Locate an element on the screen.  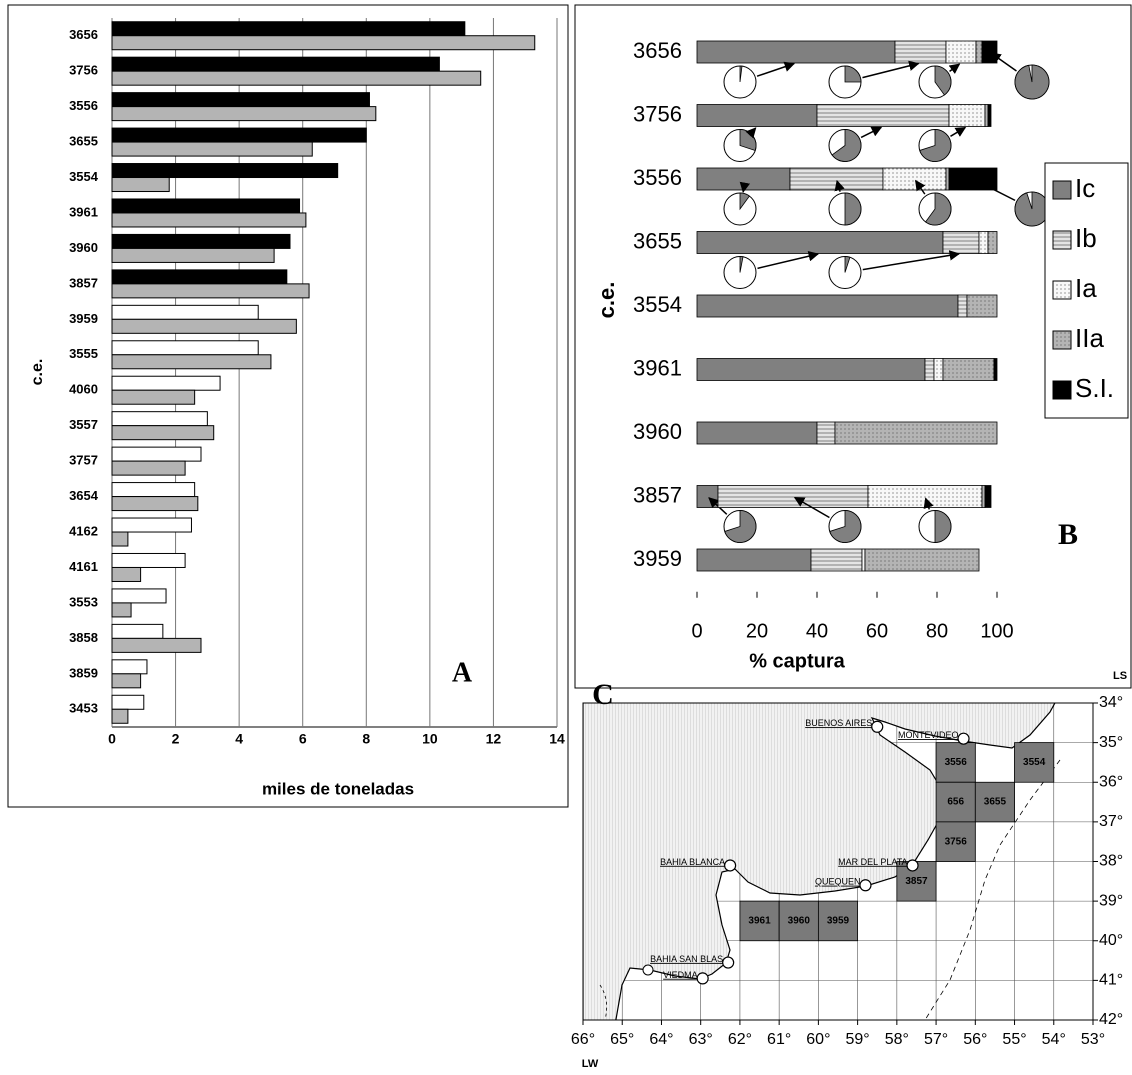
cell-label: 3554 is located at coordinates (1034, 762).